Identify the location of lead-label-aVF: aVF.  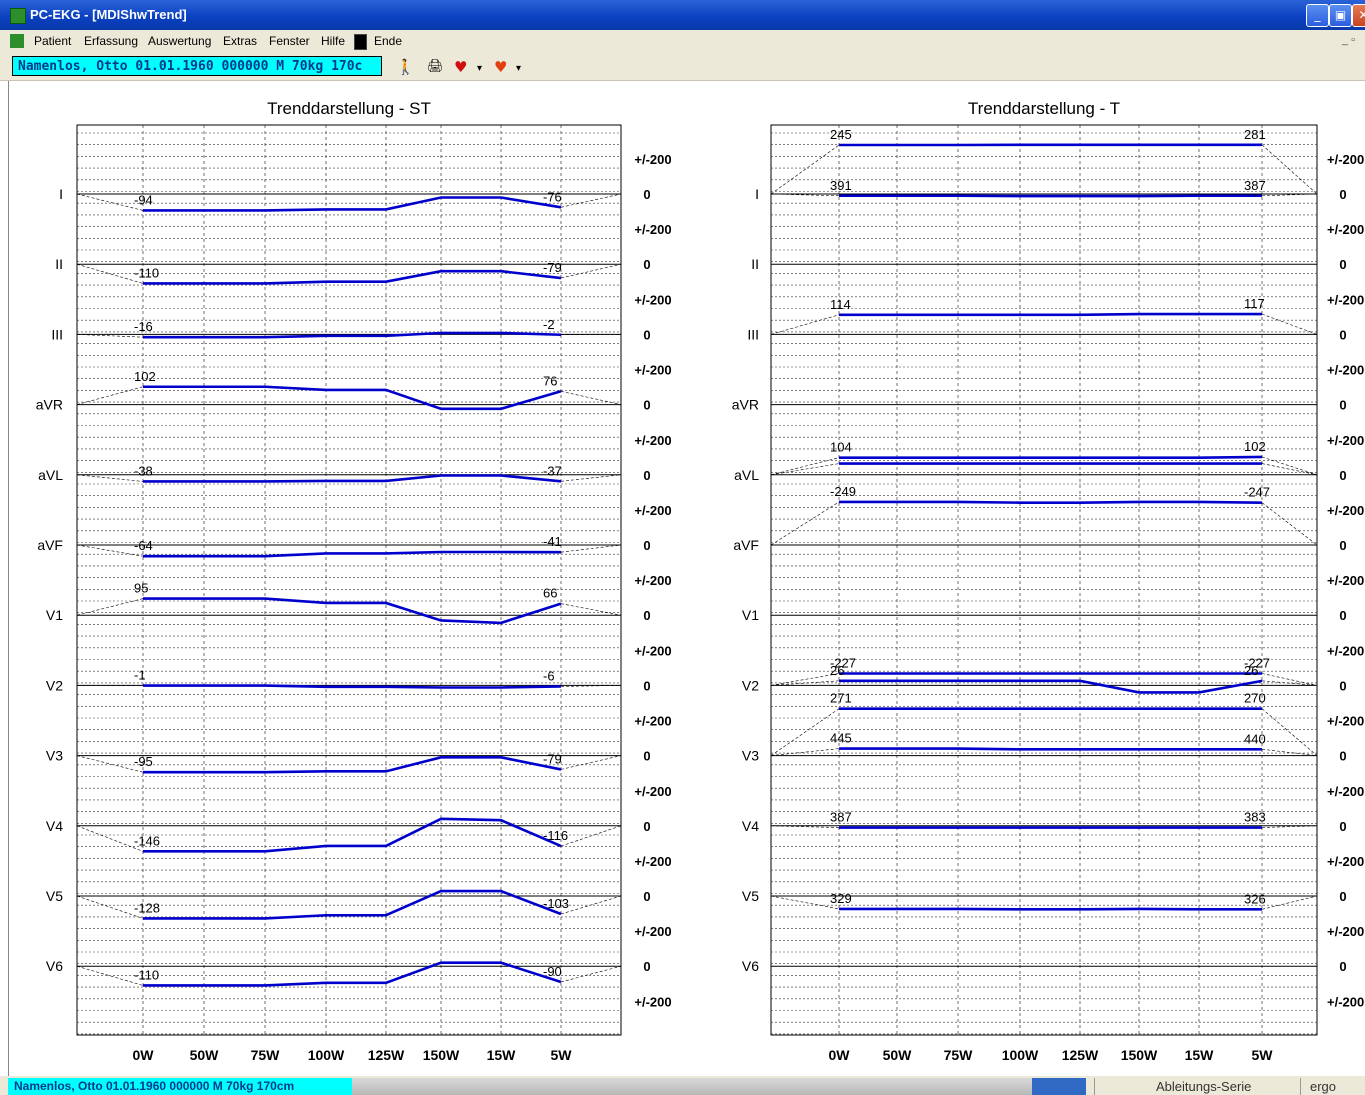
(746, 545).